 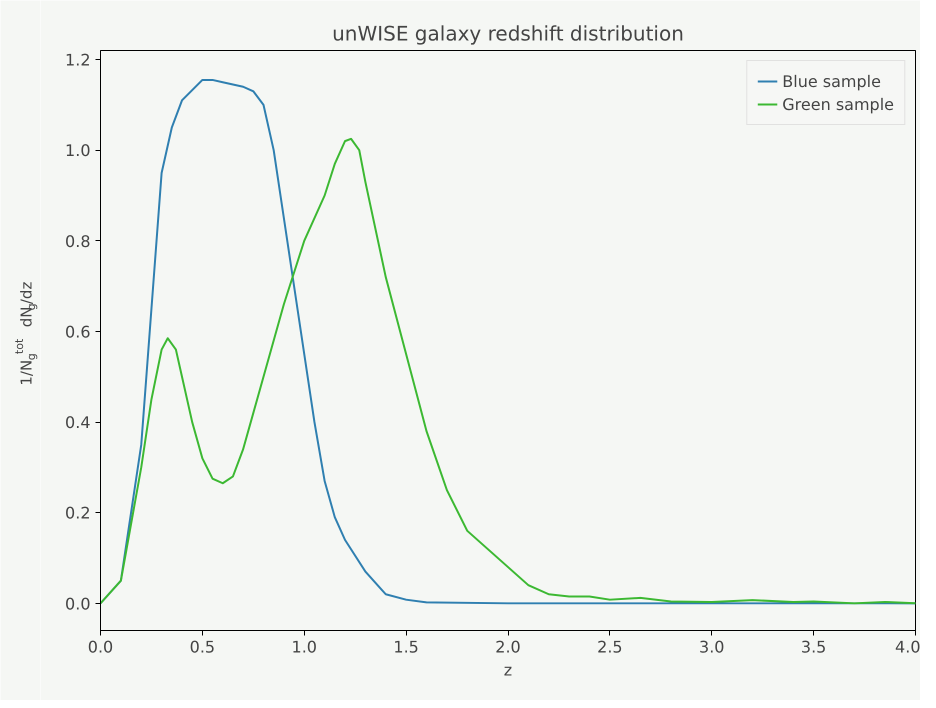 What do you see at coordinates (101, 647) in the screenshot?
I see `x-tick-label: 0.0` at bounding box center [101, 647].